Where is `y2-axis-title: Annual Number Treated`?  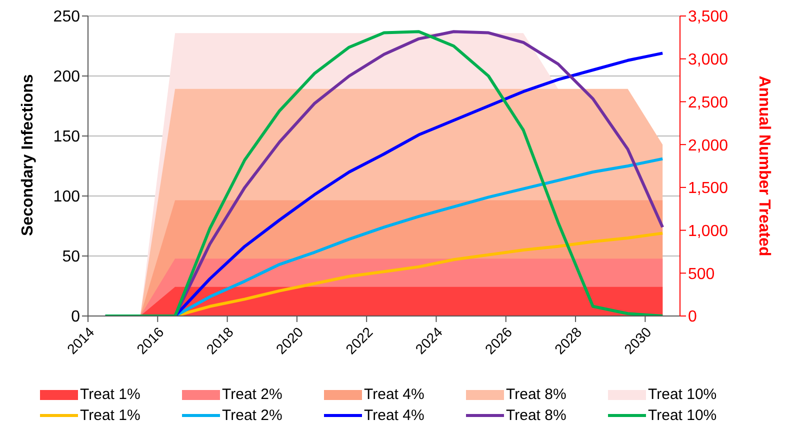 y2-axis-title: Annual Number Treated is located at coordinates (763, 166).